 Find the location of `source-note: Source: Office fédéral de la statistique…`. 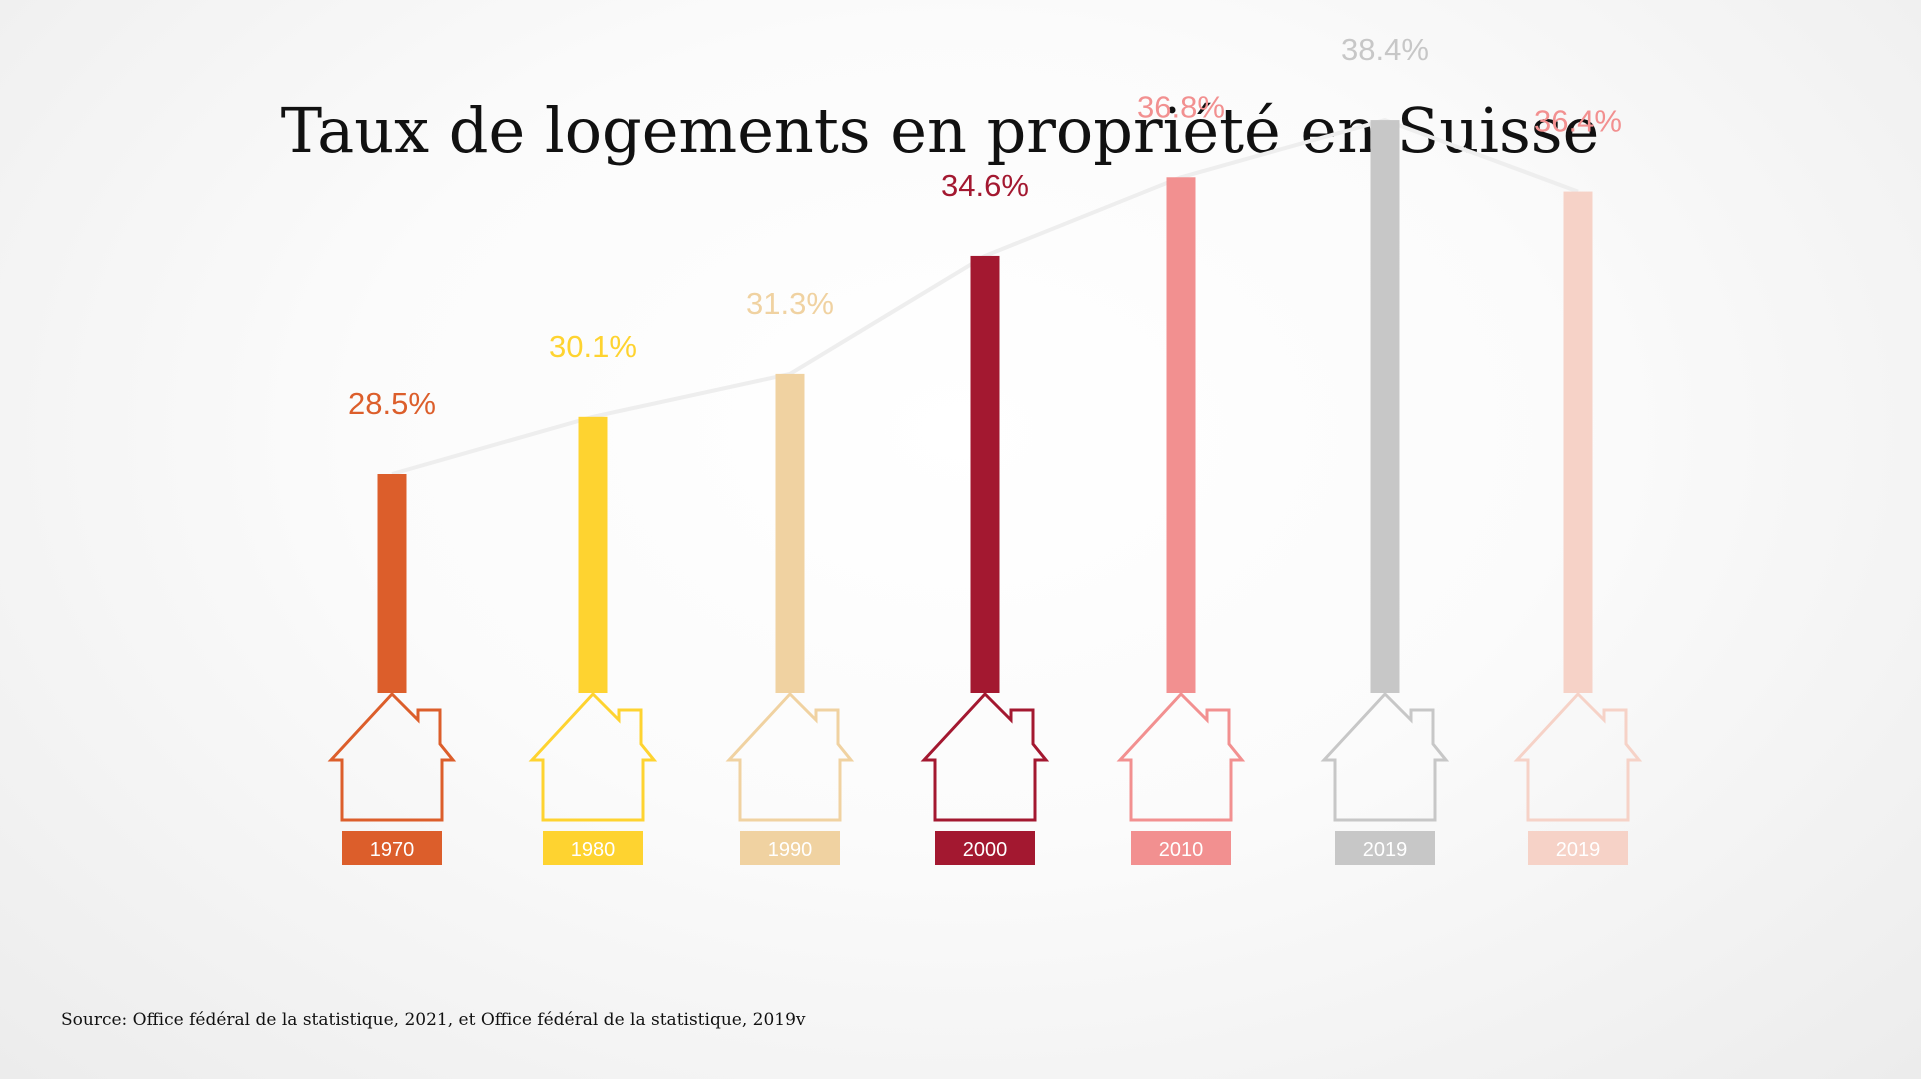

source-note: Source: Office fédéral de la statistique… is located at coordinates (433, 1020).